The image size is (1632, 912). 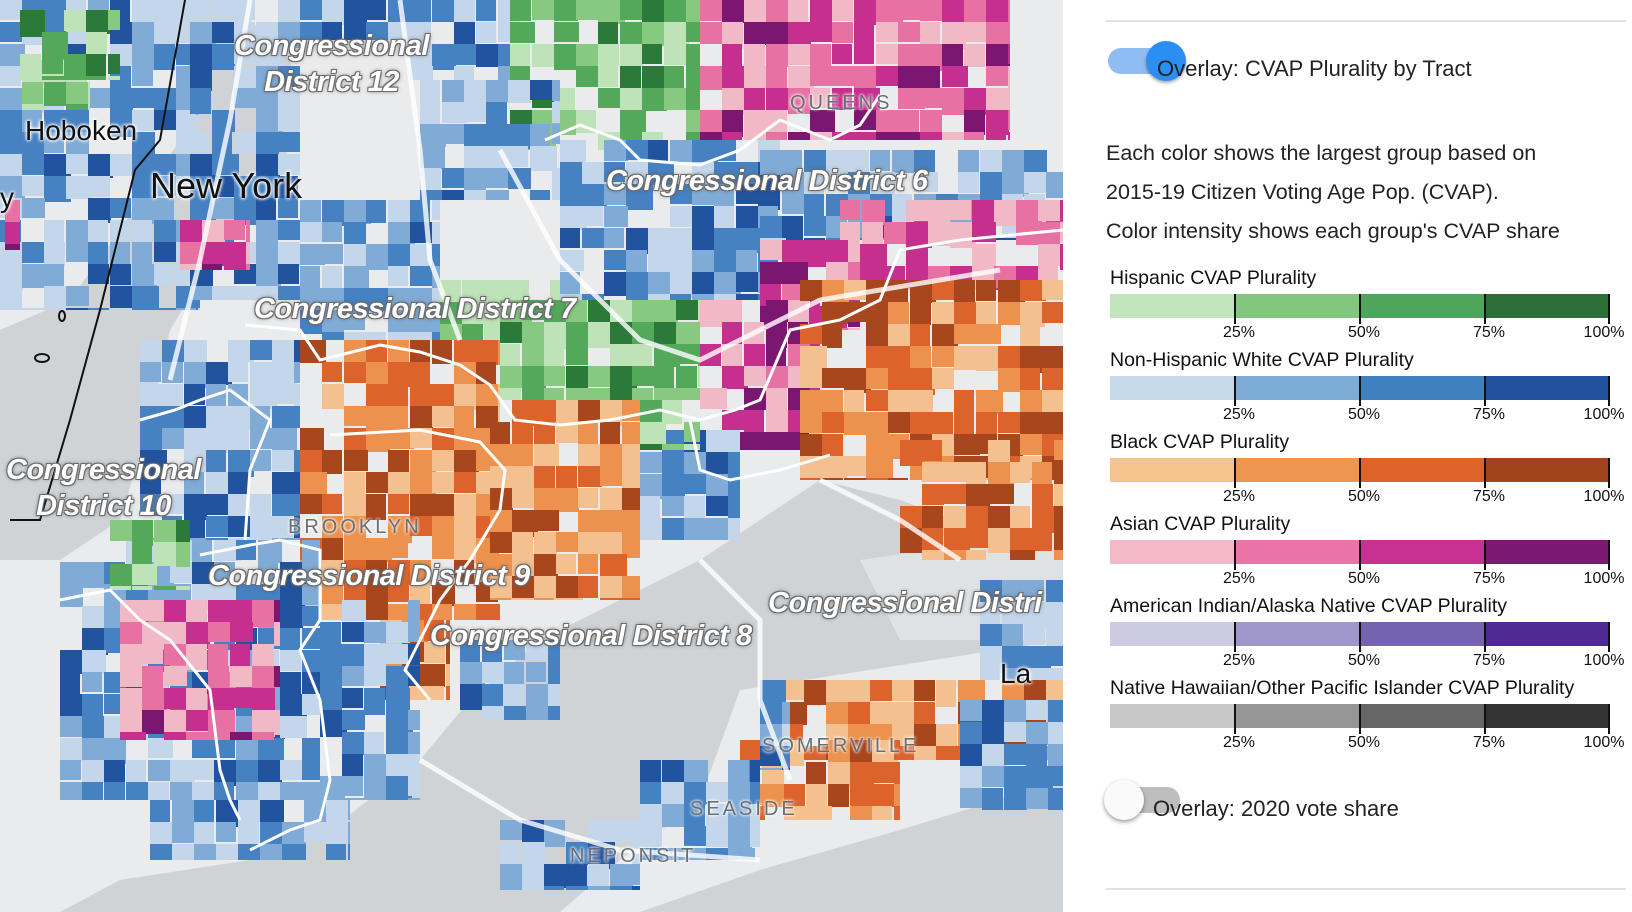 What do you see at coordinates (1302, 192) in the screenshot?
I see `description-line-2: 2015-19 Citizen Voting Age Pop. (CVAP).` at bounding box center [1302, 192].